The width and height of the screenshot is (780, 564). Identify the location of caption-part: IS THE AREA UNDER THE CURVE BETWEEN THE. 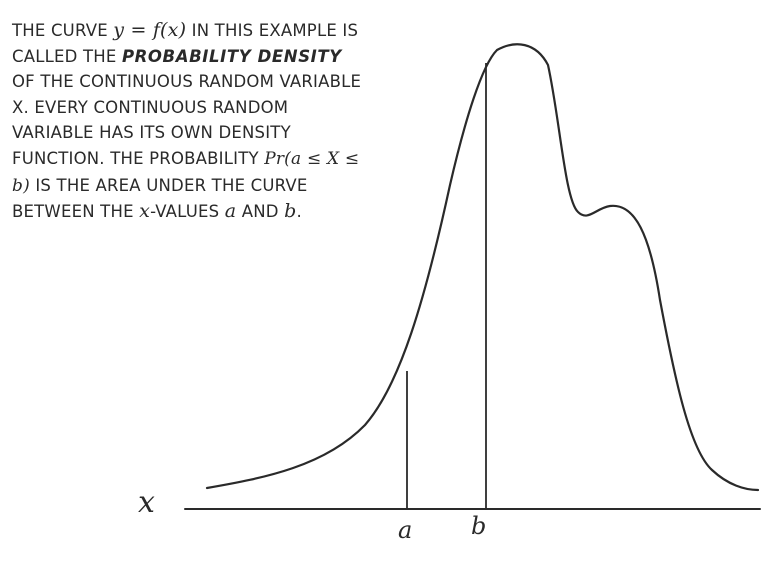
(160, 198).